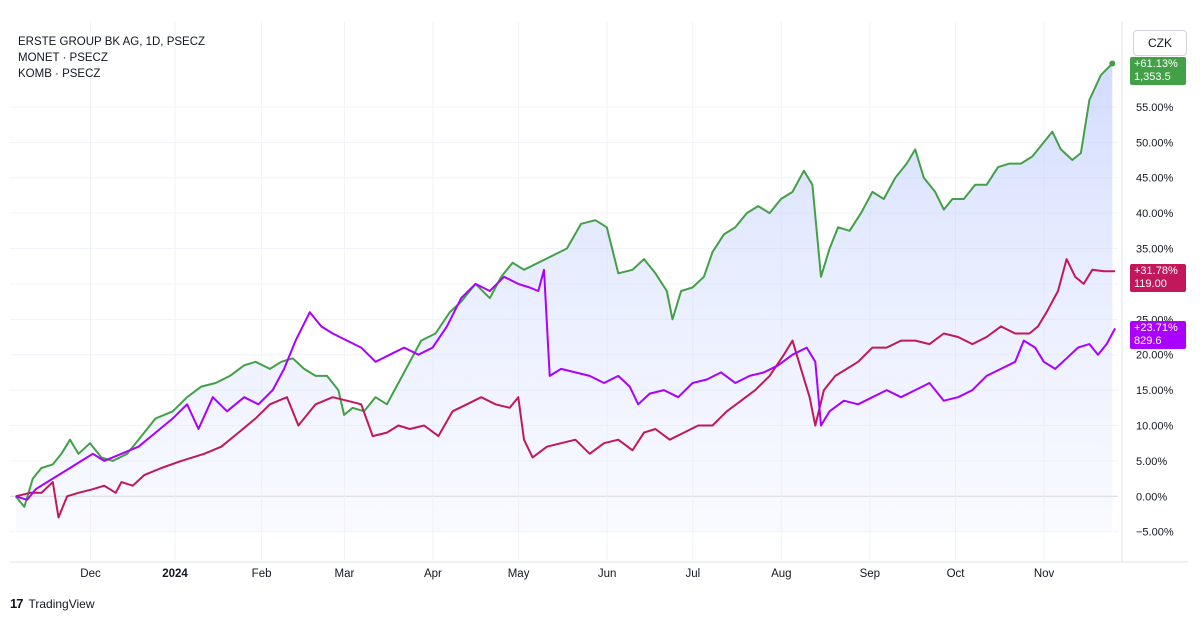 Image resolution: width=1200 pixels, height=620 pixels. I want to click on price-tag-erste-pct: +61.13%, so click(1156, 63).